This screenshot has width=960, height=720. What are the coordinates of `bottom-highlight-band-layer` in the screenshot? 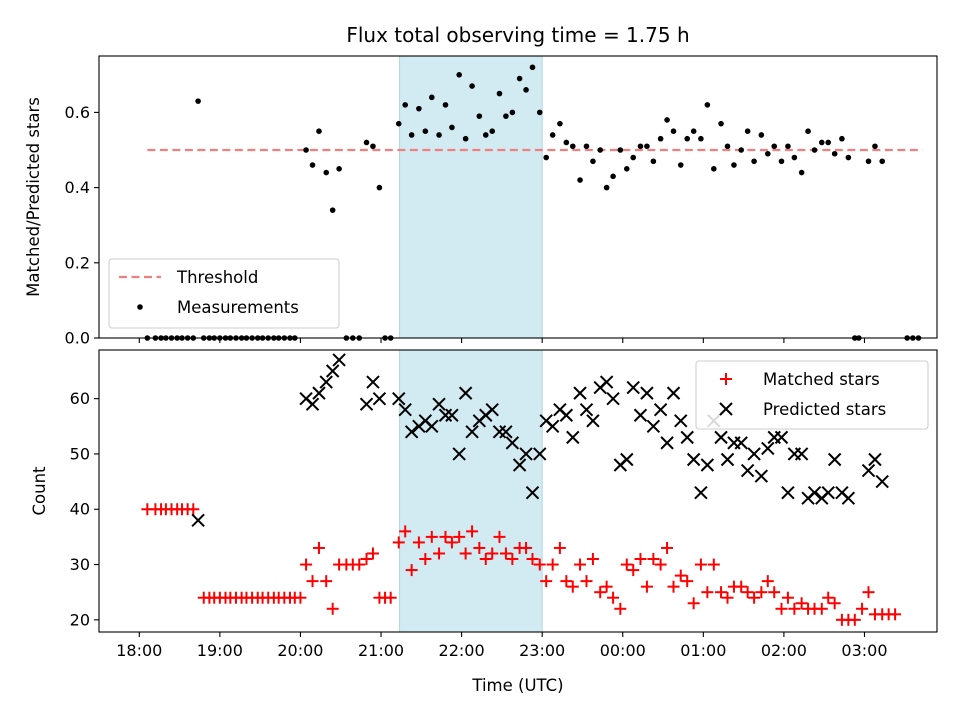 It's located at (471, 491).